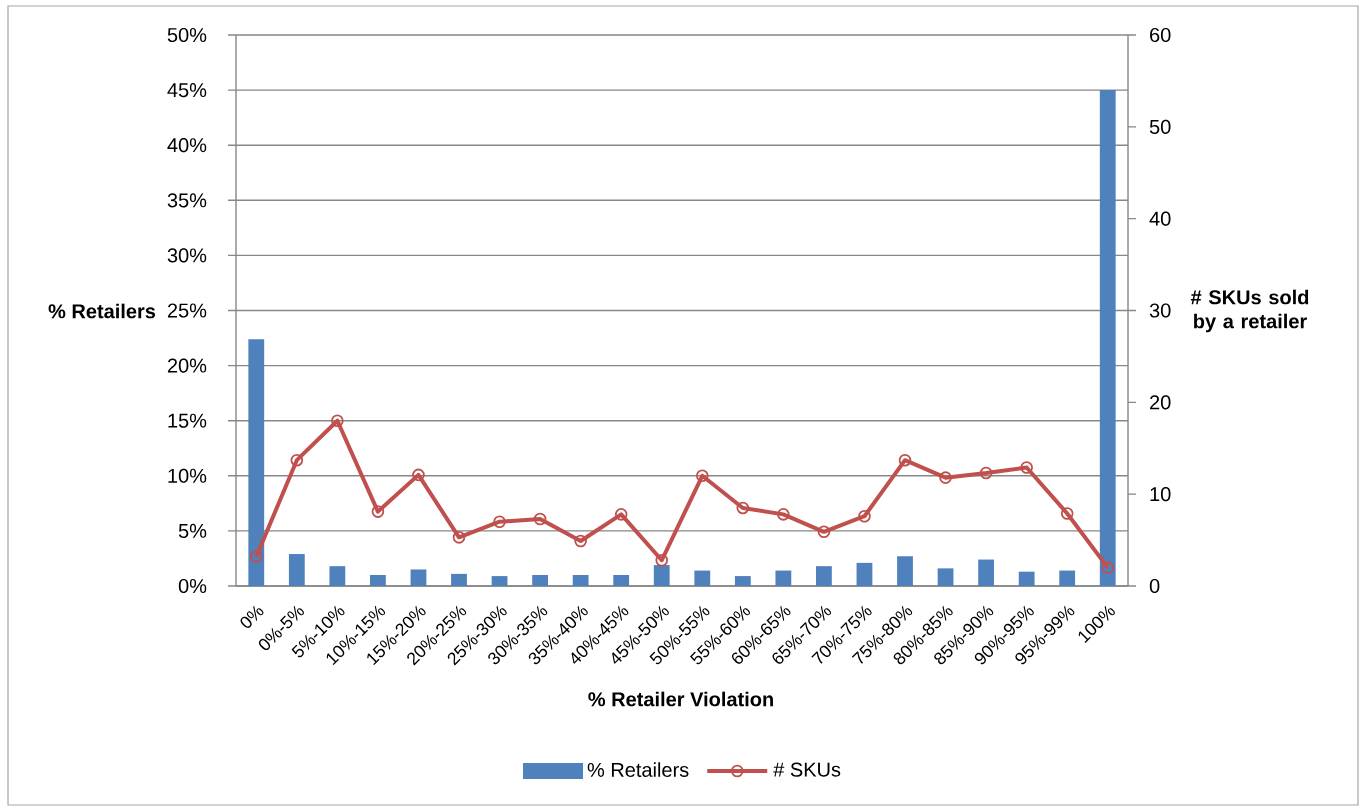 Image resolution: width=1368 pixels, height=806 pixels. What do you see at coordinates (1160, 402) in the screenshot?
I see `y2-tick-label: 20` at bounding box center [1160, 402].